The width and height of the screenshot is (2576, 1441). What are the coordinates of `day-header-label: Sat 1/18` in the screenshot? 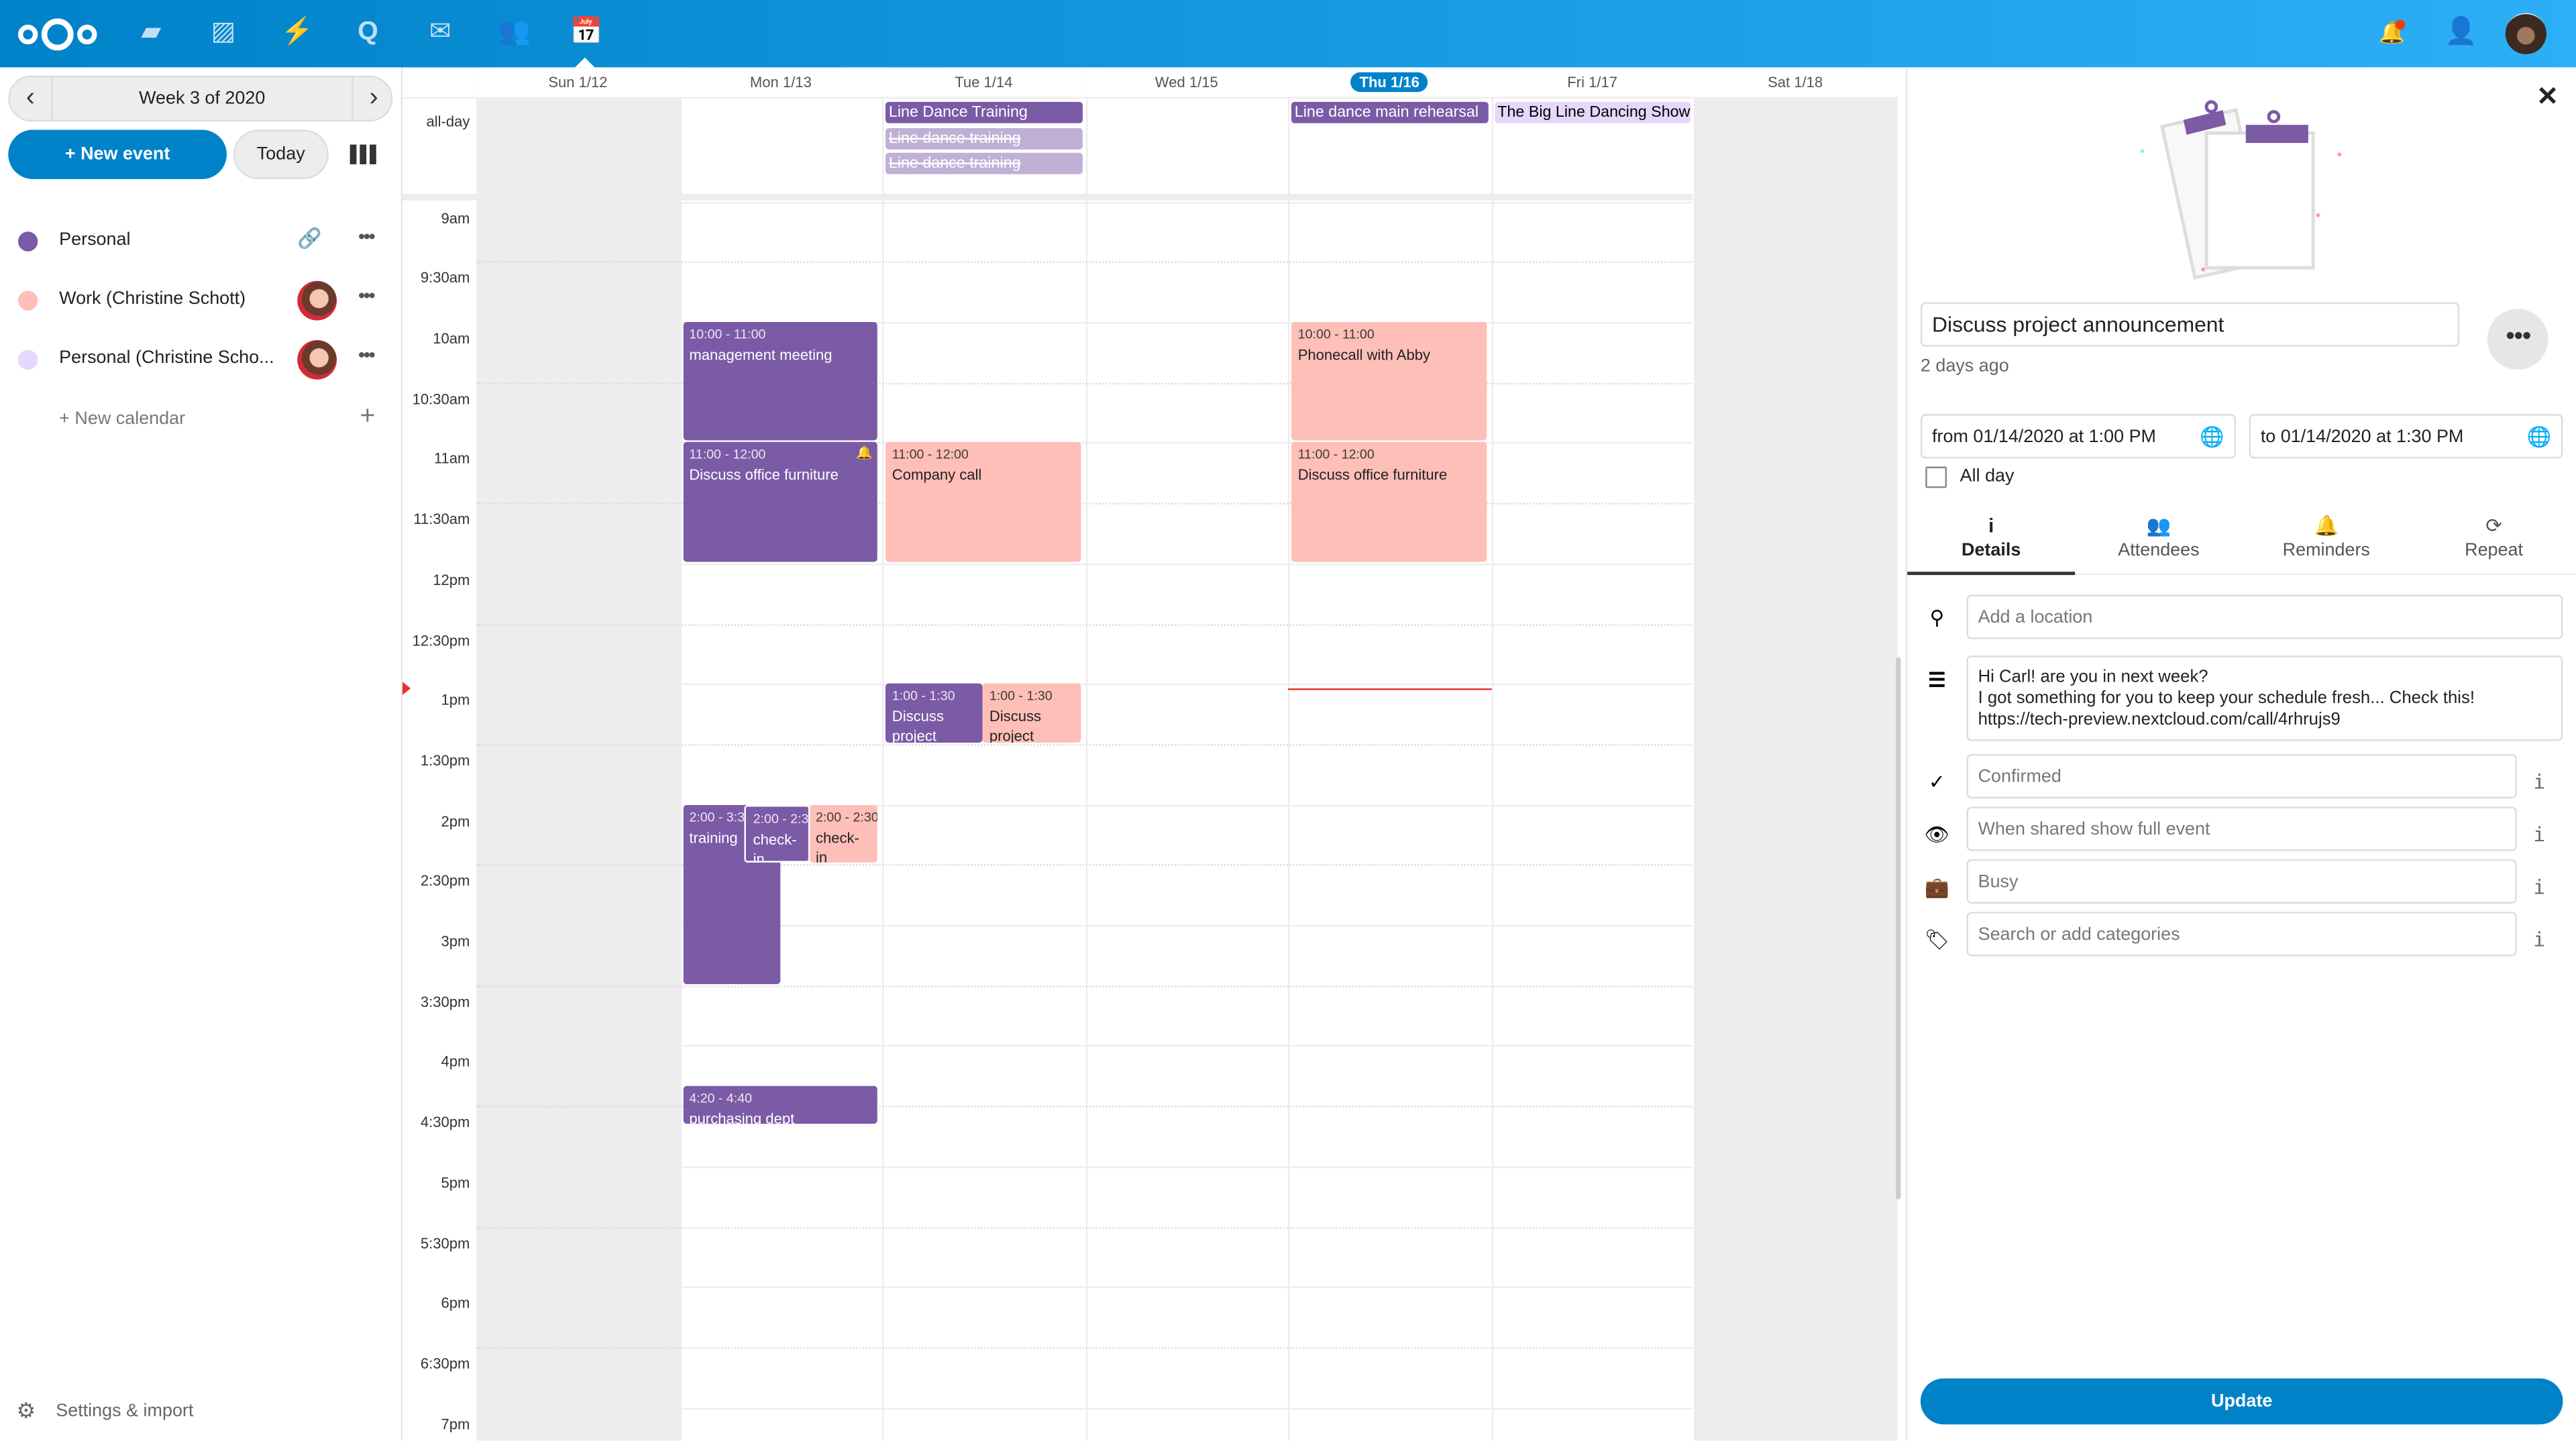 It's located at (1795, 82).